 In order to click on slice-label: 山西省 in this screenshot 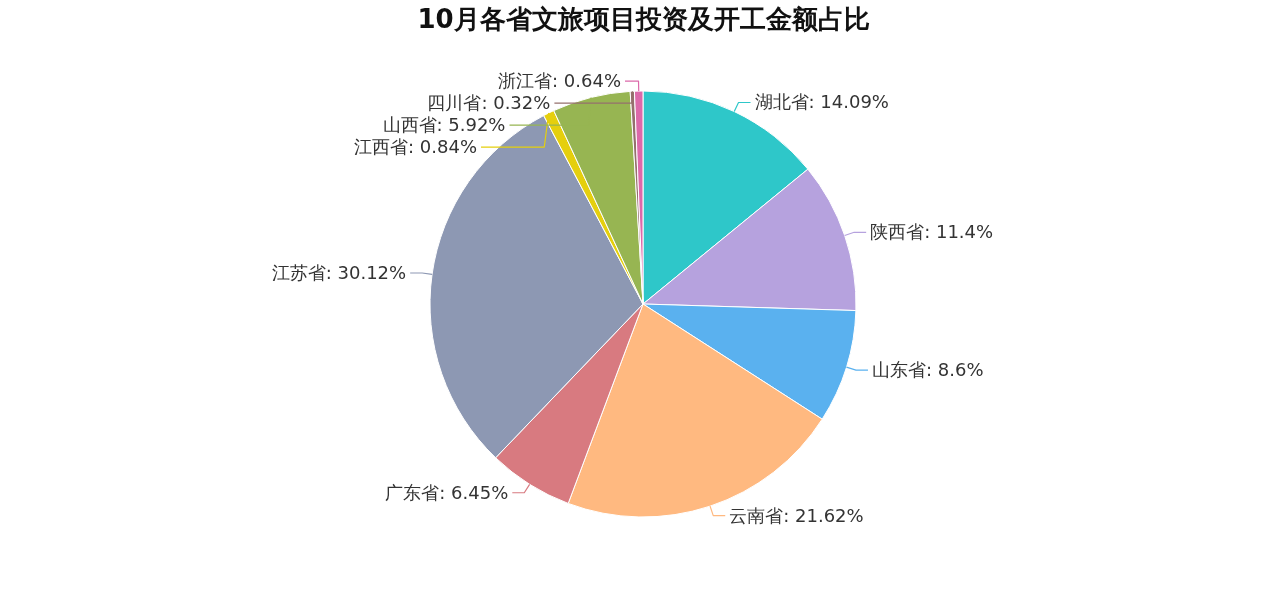, I will do `click(409, 125)`.